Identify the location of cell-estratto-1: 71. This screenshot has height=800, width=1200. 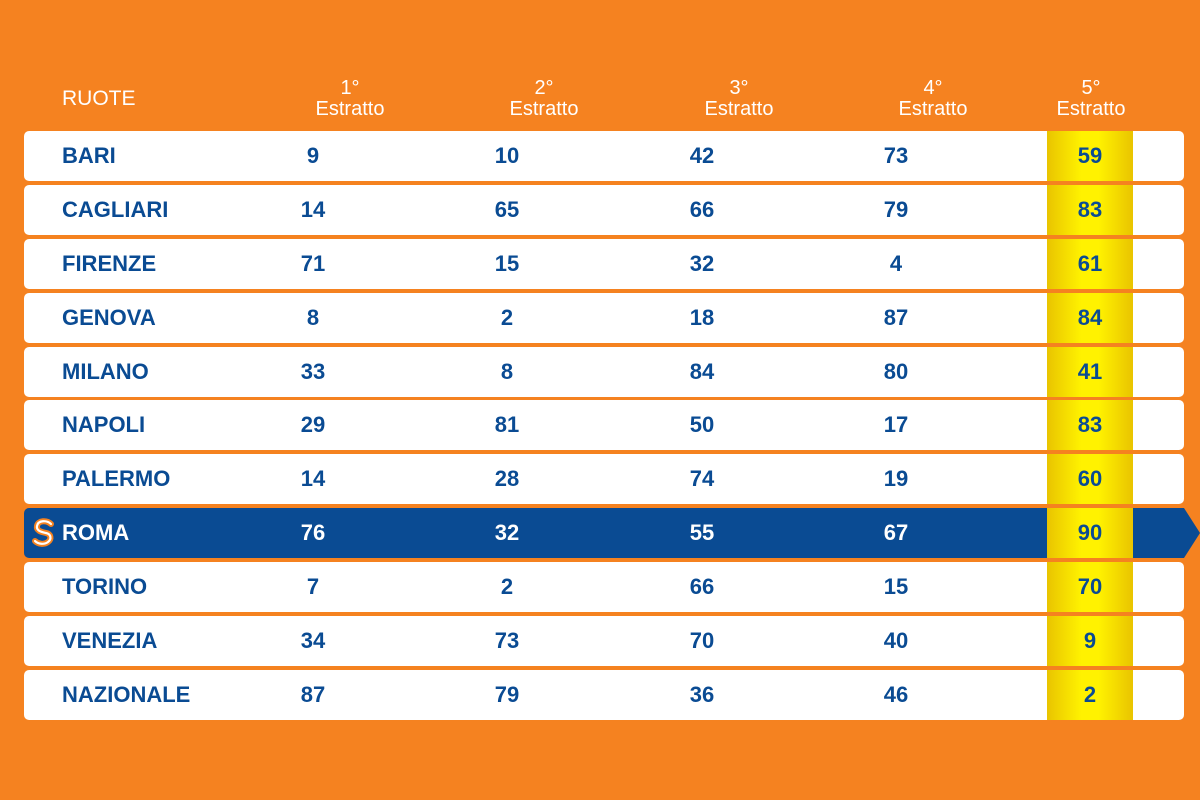
(313, 263).